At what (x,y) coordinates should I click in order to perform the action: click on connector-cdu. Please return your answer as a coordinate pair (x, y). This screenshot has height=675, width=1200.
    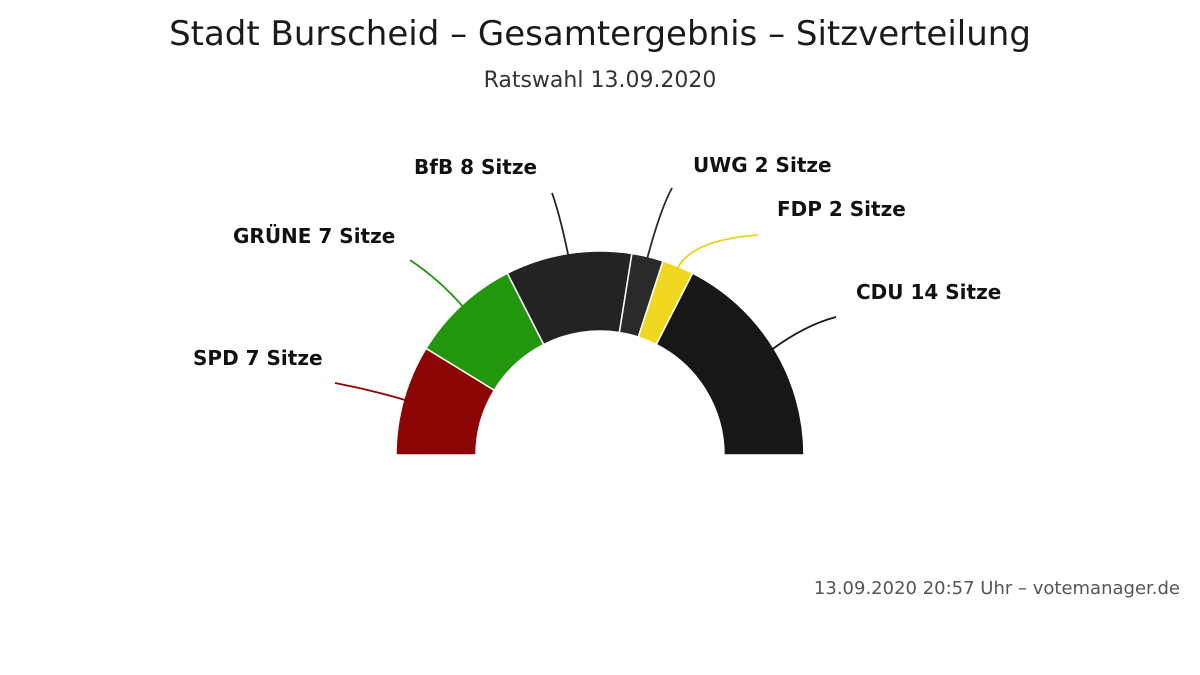
    Looking at the image, I should click on (803, 334).